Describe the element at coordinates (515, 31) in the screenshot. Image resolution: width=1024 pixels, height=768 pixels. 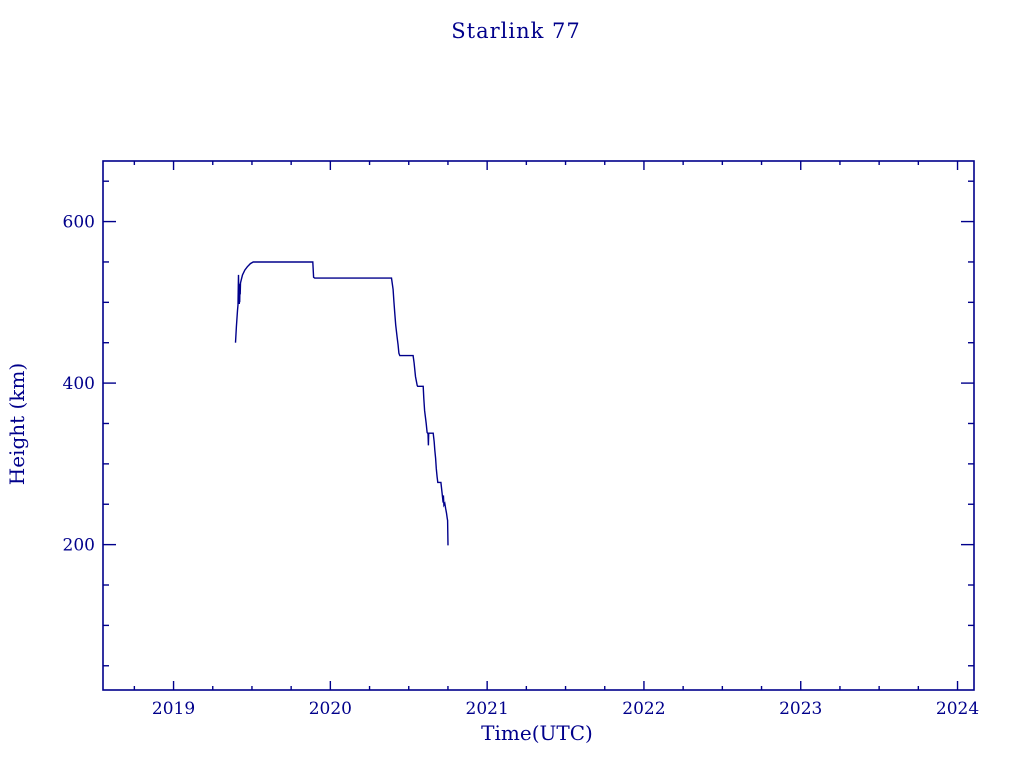
I see `chart-title: Starlink 77` at that location.